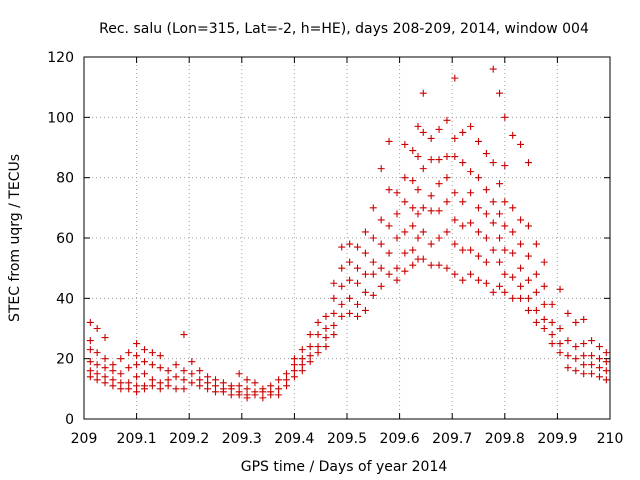 This screenshot has height=480, width=640. I want to click on x-tick-label: 209.2, so click(189, 439).